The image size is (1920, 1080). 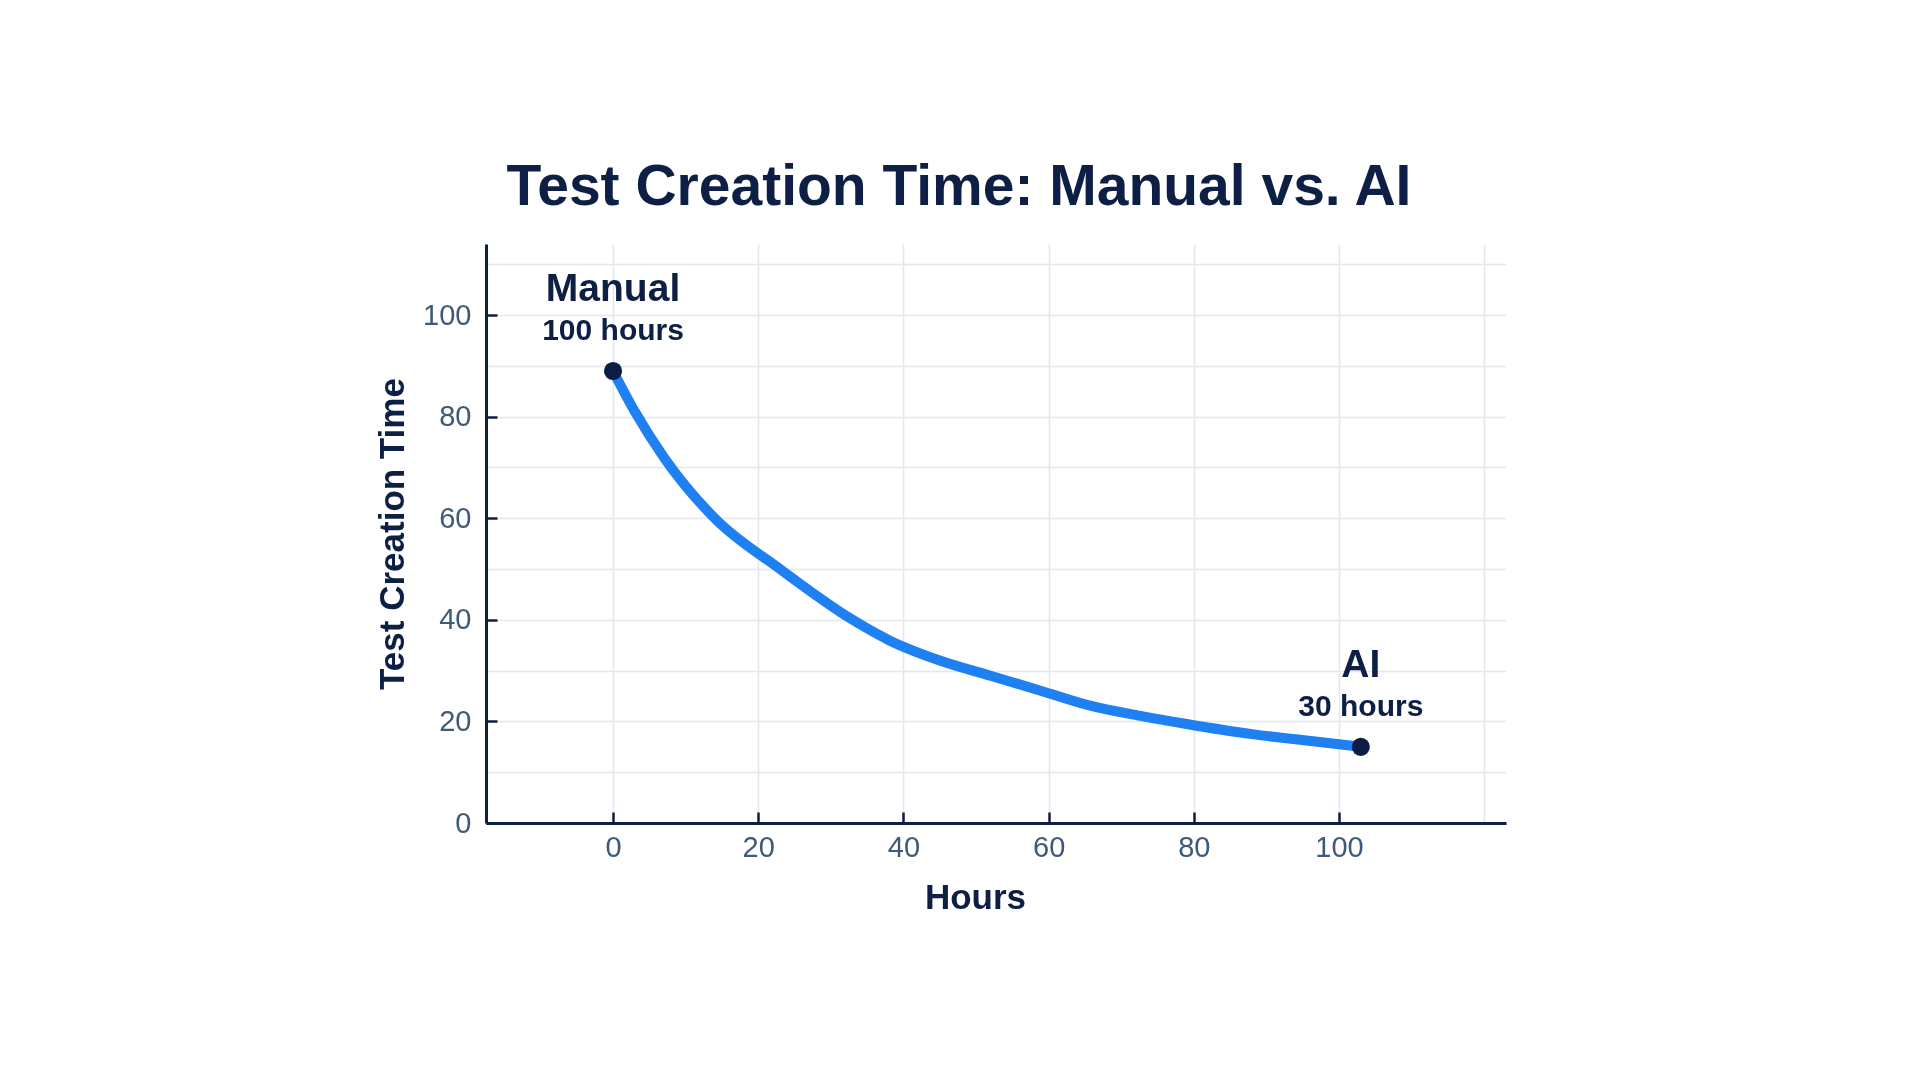 What do you see at coordinates (959, 185) in the screenshot?
I see `chart-title: Test Creation Time: Manual vs. AI` at bounding box center [959, 185].